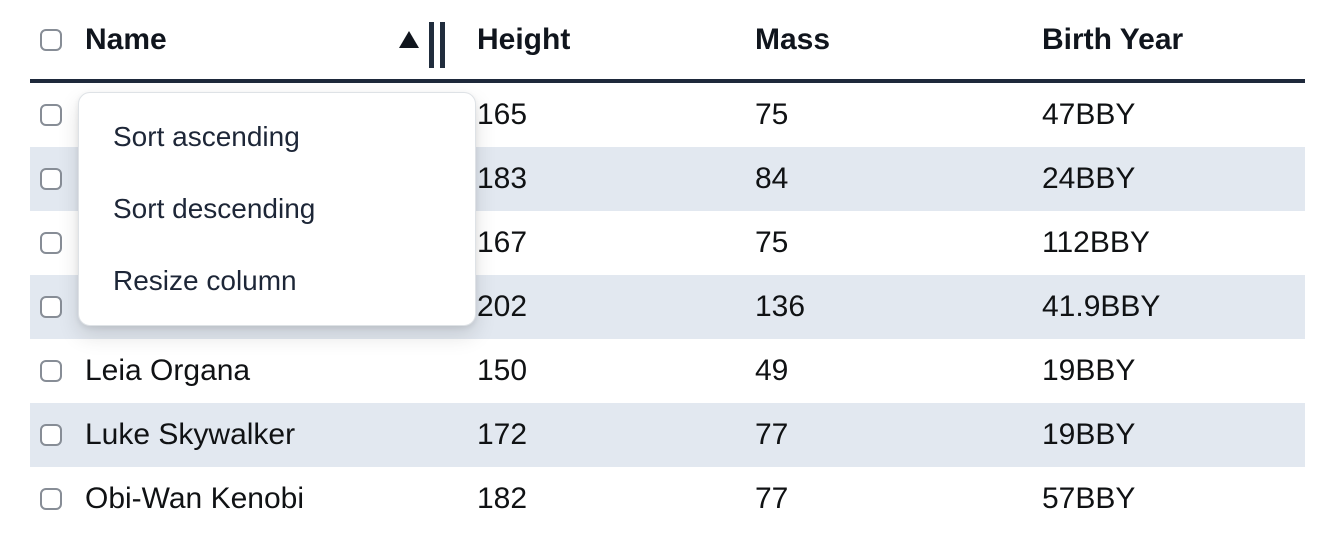 Image resolution: width=1330 pixels, height=536 pixels. Describe the element at coordinates (214, 208) in the screenshot. I see `menu-item-sort-descending: Sort descending` at that location.